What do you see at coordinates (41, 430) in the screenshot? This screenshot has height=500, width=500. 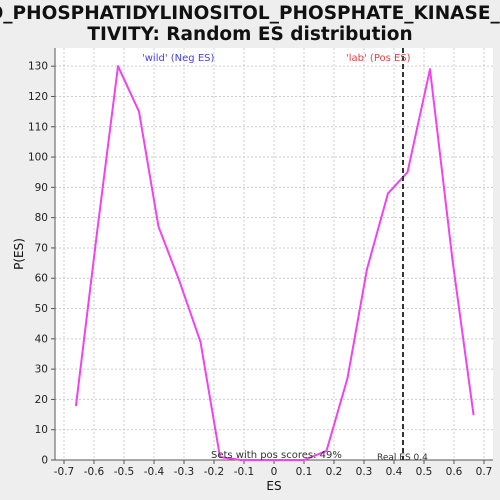 I see `y-tick-label: 10` at bounding box center [41, 430].